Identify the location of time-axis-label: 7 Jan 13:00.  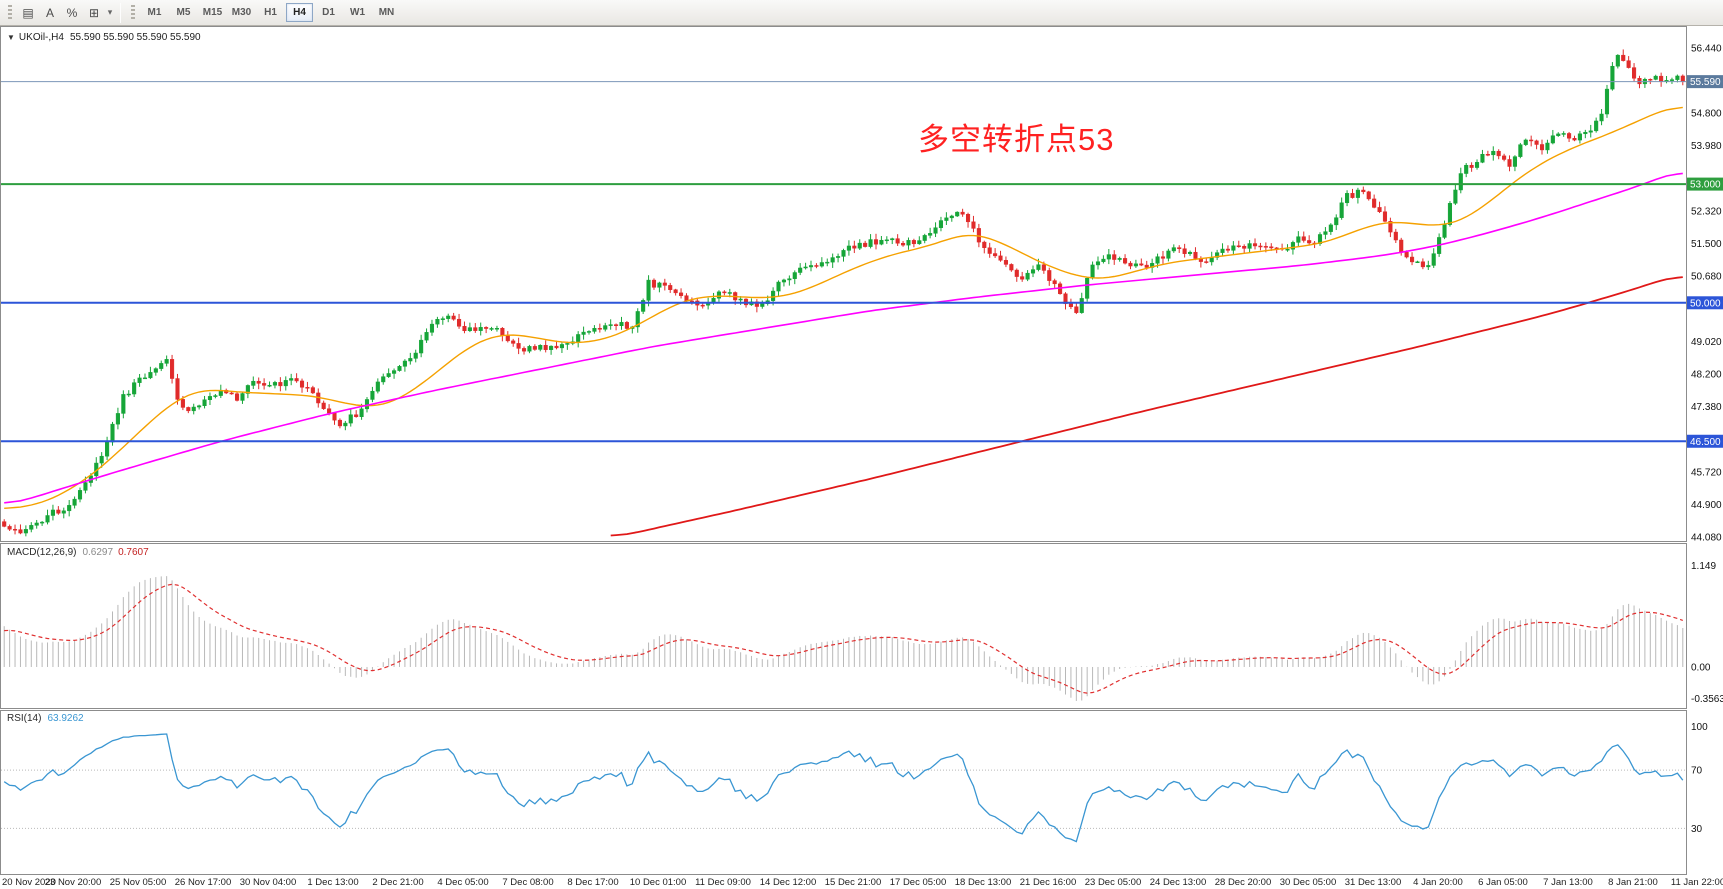
(1568, 882).